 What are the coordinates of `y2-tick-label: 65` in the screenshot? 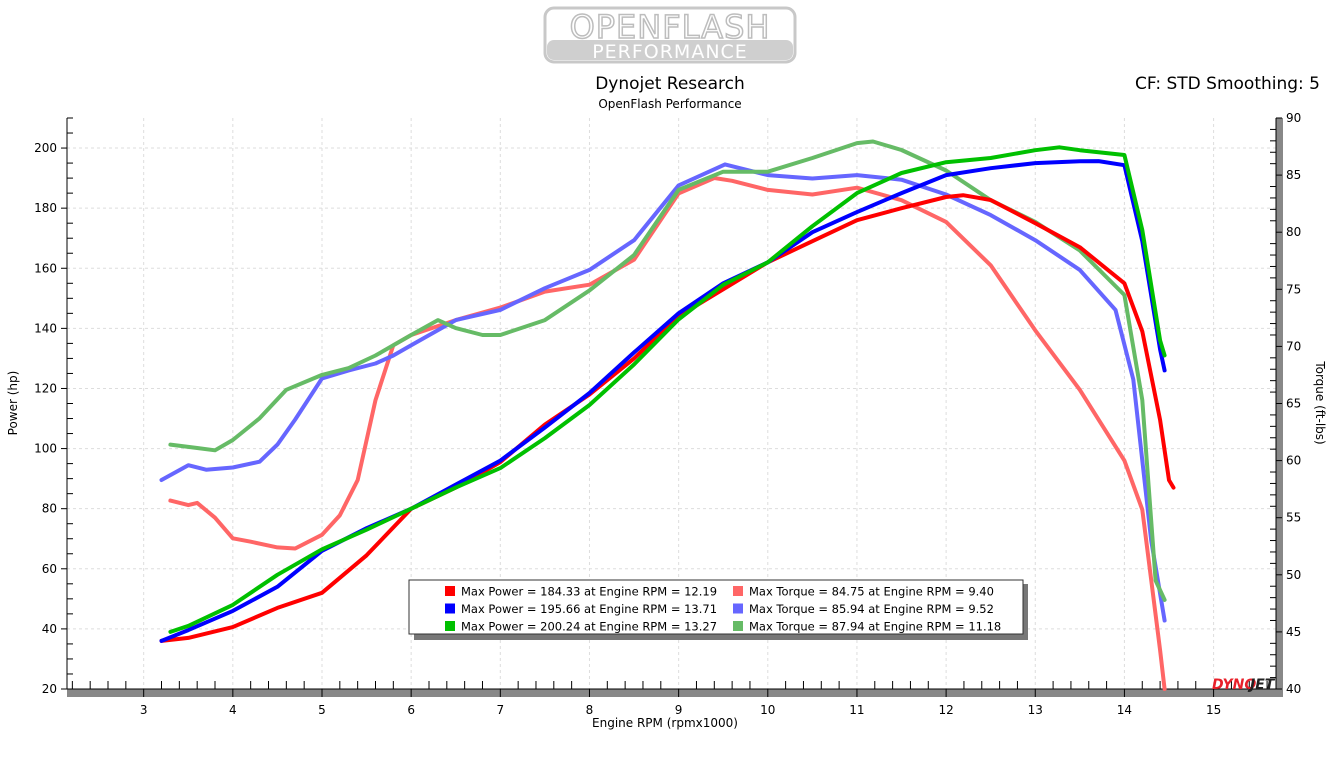 It's located at (1293, 404).